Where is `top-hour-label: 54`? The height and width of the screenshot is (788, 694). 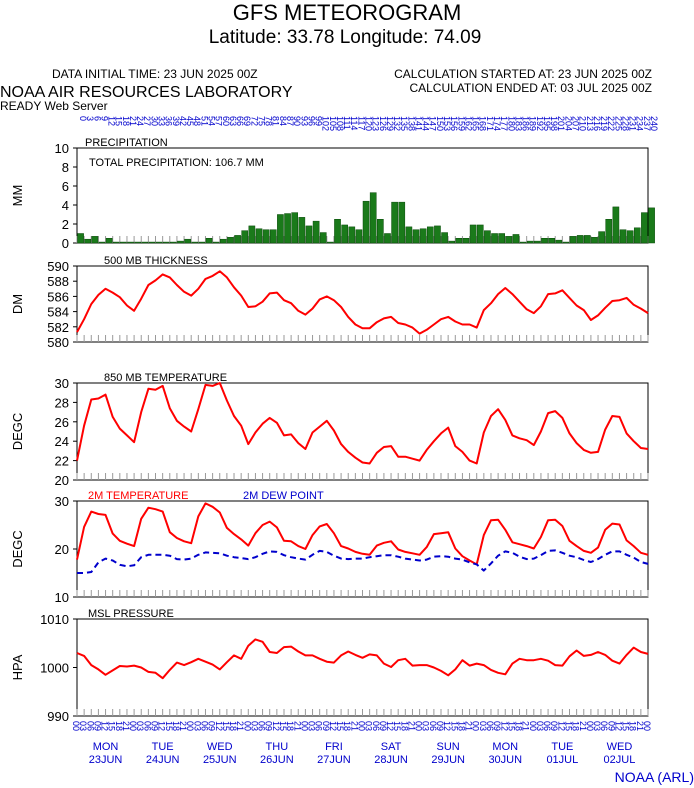 top-hour-label: 54 is located at coordinates (211, 121).